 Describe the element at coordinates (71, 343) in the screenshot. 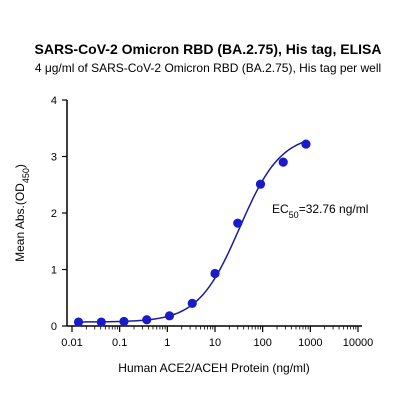

I see `x-tick-label: 0.01` at that location.